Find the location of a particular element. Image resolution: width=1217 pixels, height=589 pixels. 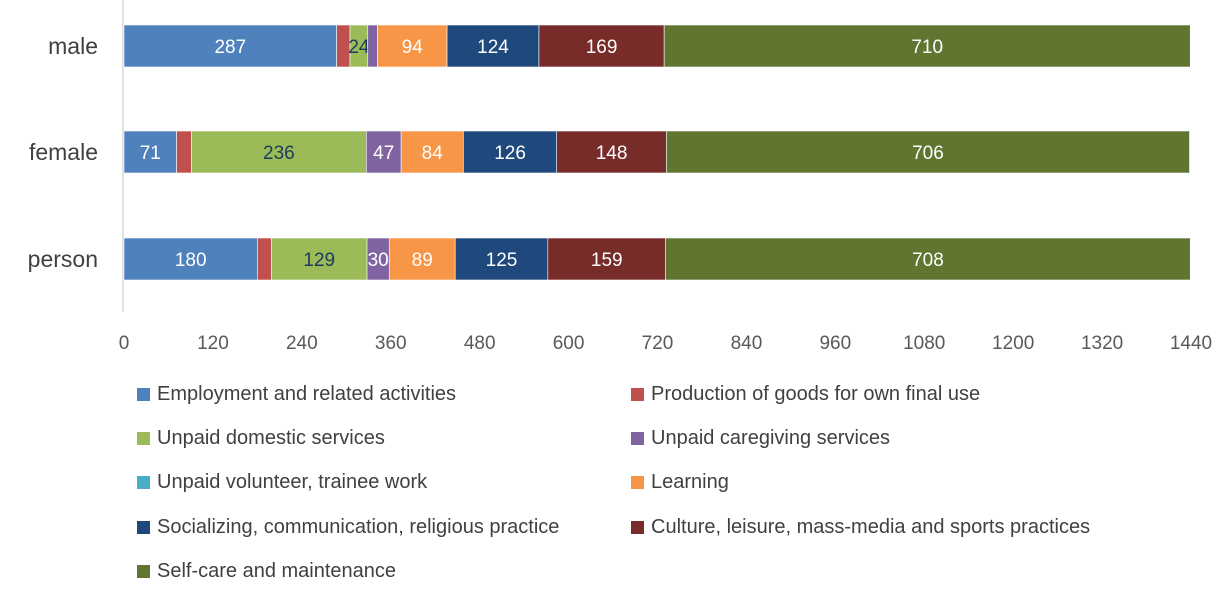

x-tick-label: 1320 is located at coordinates (1102, 343).